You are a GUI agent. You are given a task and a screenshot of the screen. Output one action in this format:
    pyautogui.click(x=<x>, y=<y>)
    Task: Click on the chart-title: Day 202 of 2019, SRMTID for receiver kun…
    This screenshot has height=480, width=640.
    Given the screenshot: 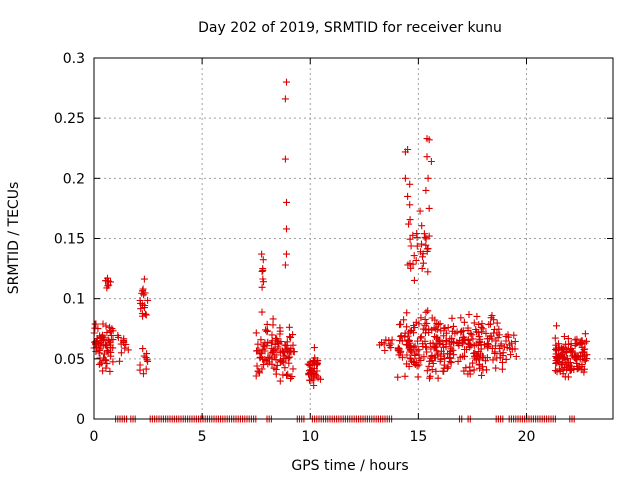 What is the action you would take?
    pyautogui.click(x=350, y=28)
    